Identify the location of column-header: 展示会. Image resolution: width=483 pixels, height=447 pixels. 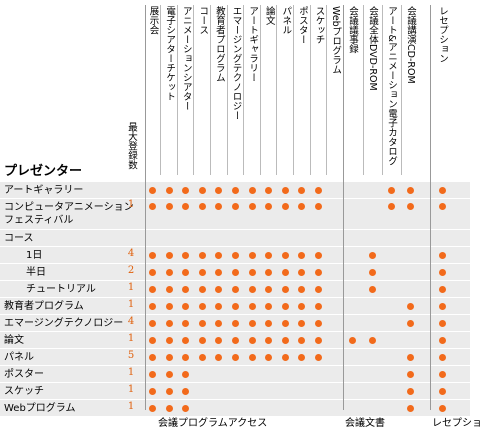
(153, 20).